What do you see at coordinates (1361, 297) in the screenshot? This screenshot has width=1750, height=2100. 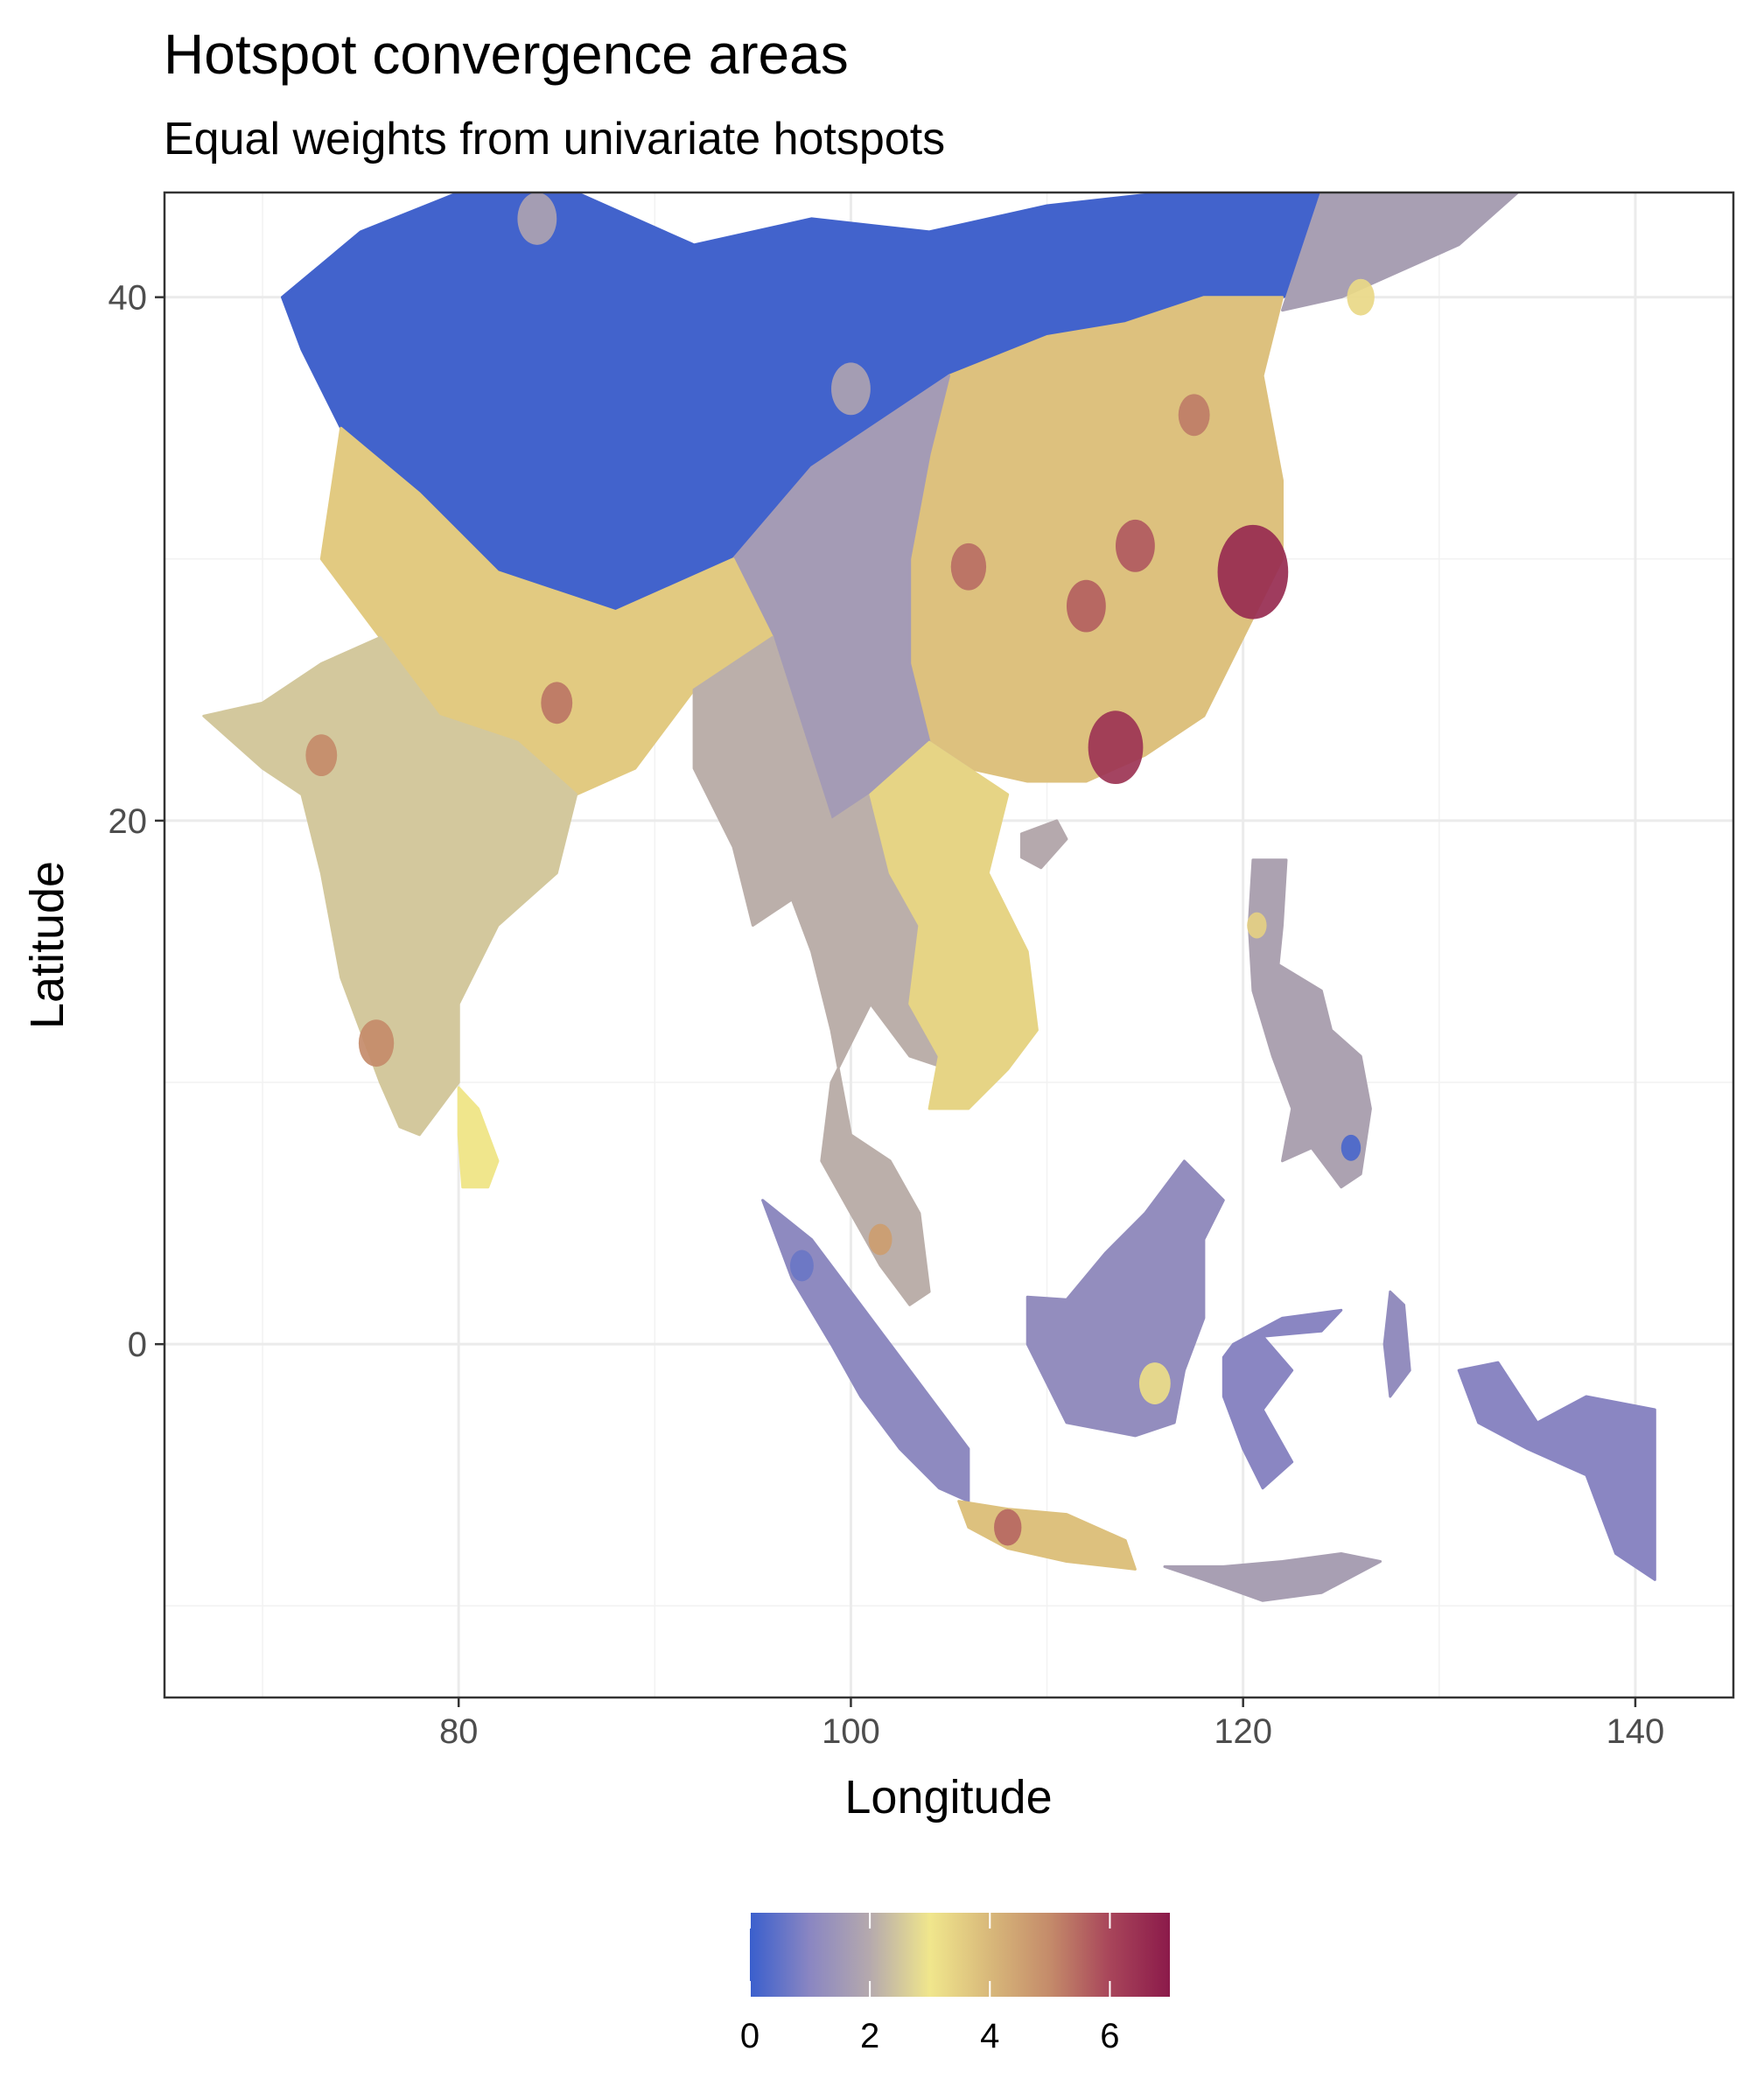 I see `spot-korea` at bounding box center [1361, 297].